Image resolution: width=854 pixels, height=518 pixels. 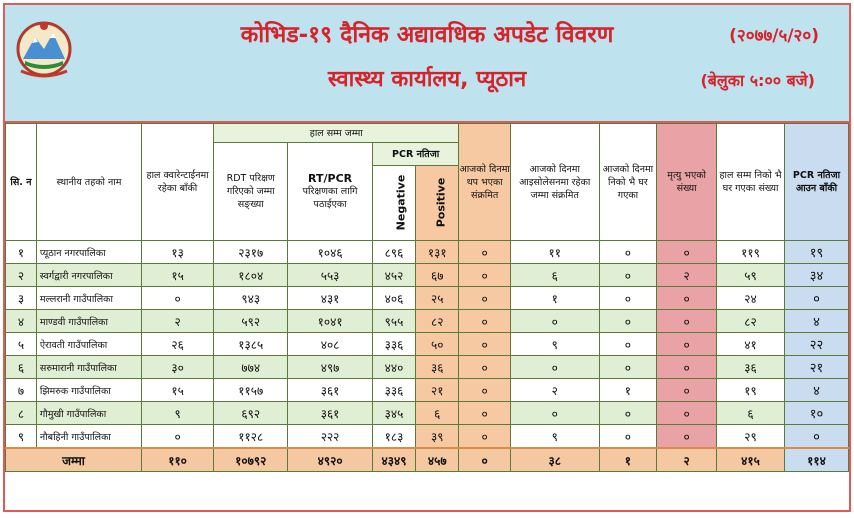 What do you see at coordinates (687, 275) in the screenshot?
I see `cell-deaths: २` at bounding box center [687, 275].